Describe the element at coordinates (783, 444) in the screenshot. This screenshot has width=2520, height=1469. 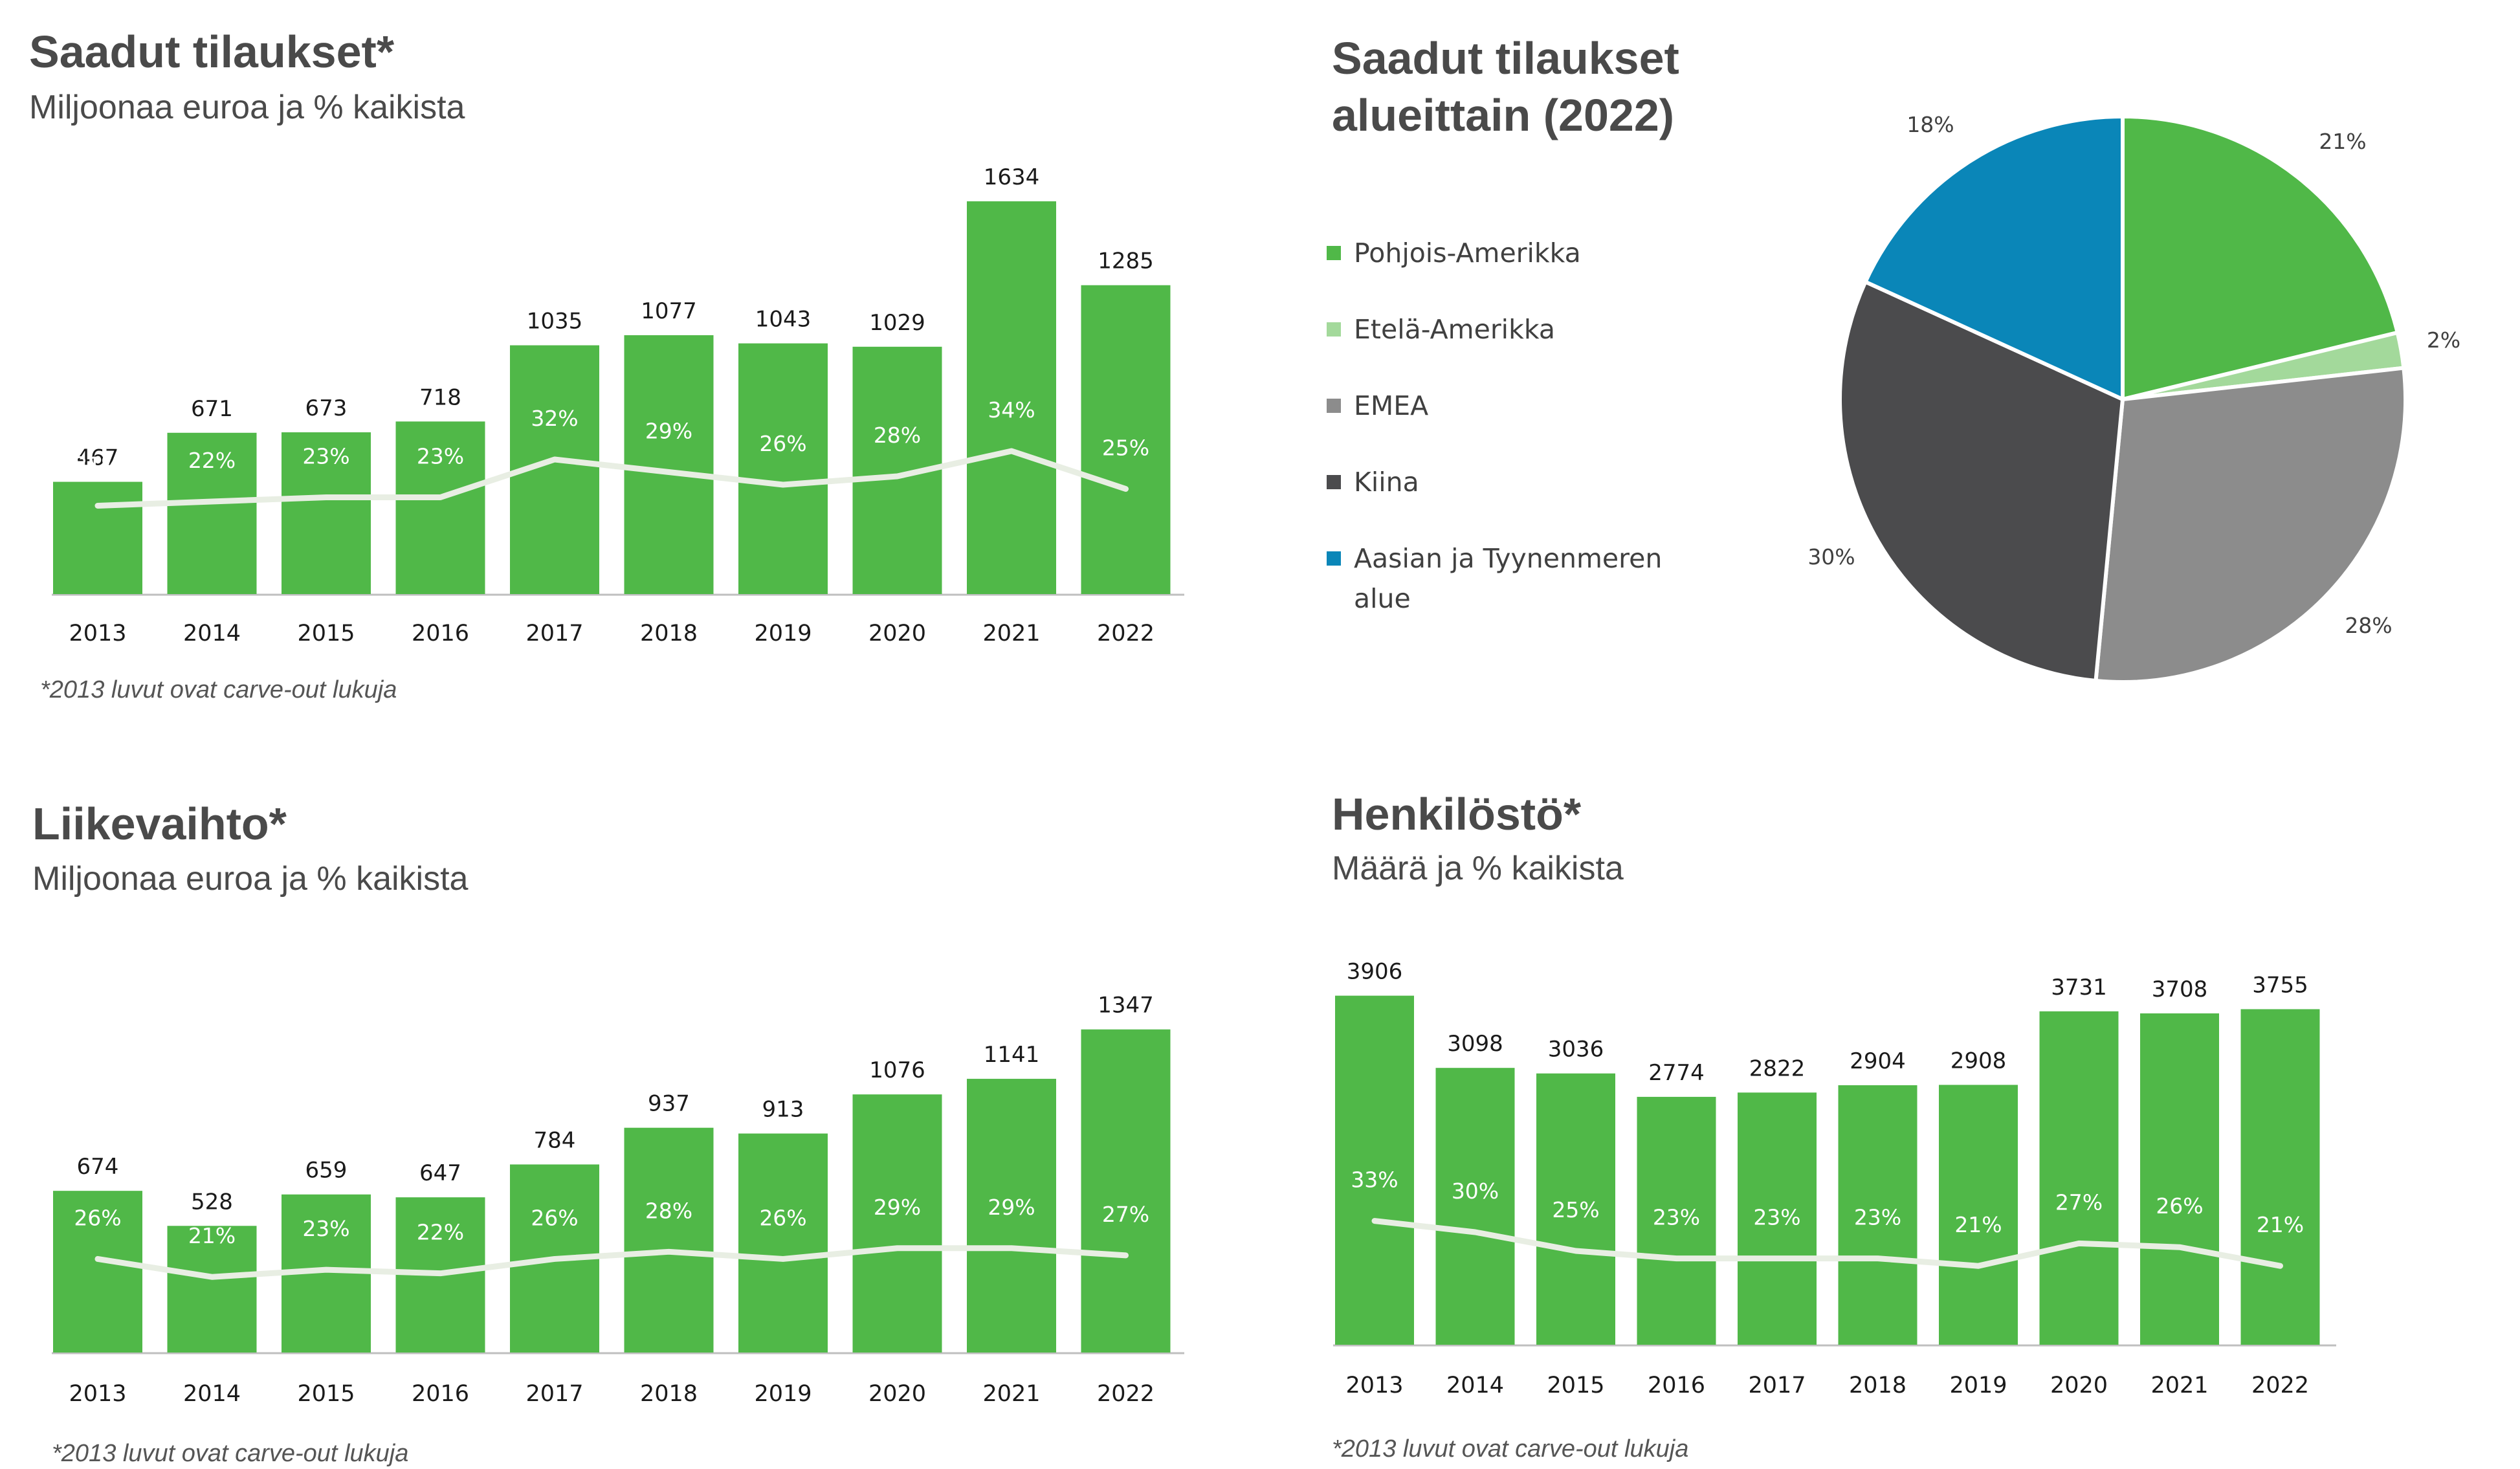
I see `orders-percent-label-2019: 26%` at that location.